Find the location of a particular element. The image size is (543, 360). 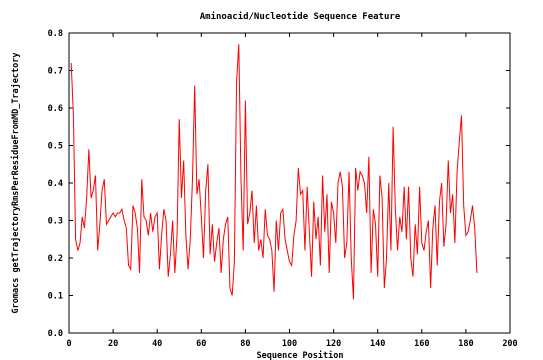

y-tick-label: 0.1 is located at coordinates (55, 297).